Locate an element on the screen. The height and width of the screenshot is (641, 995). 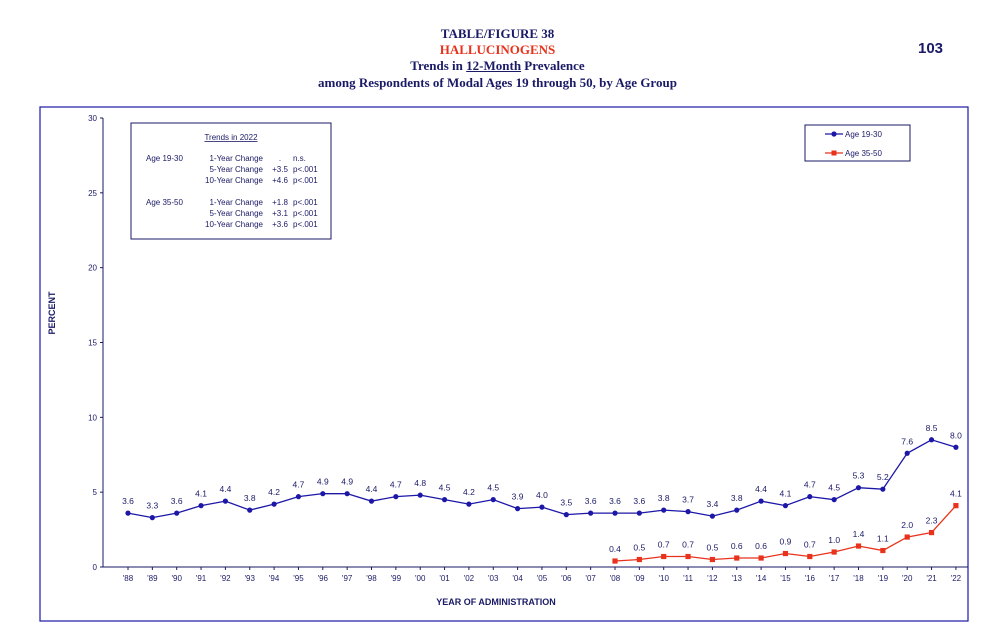
x-tick-label: '91 is located at coordinates (201, 578).